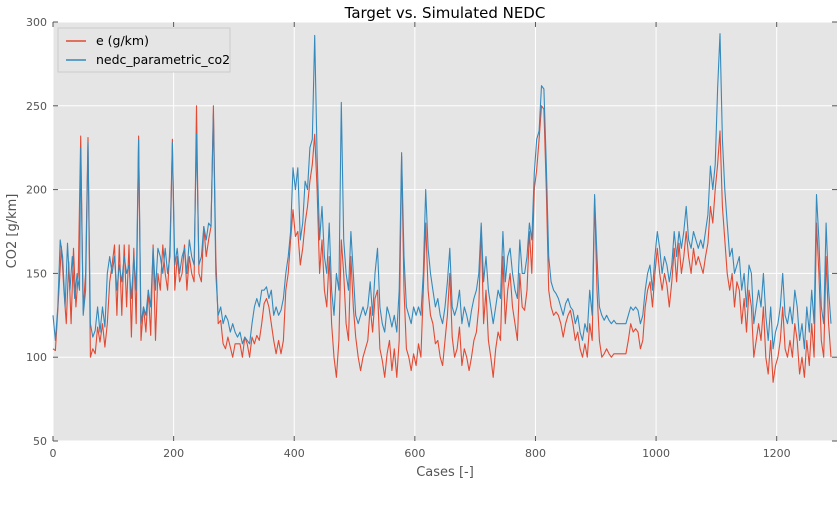  What do you see at coordinates (36, 357) in the screenshot?
I see `y-tick-label: 100` at bounding box center [36, 357].